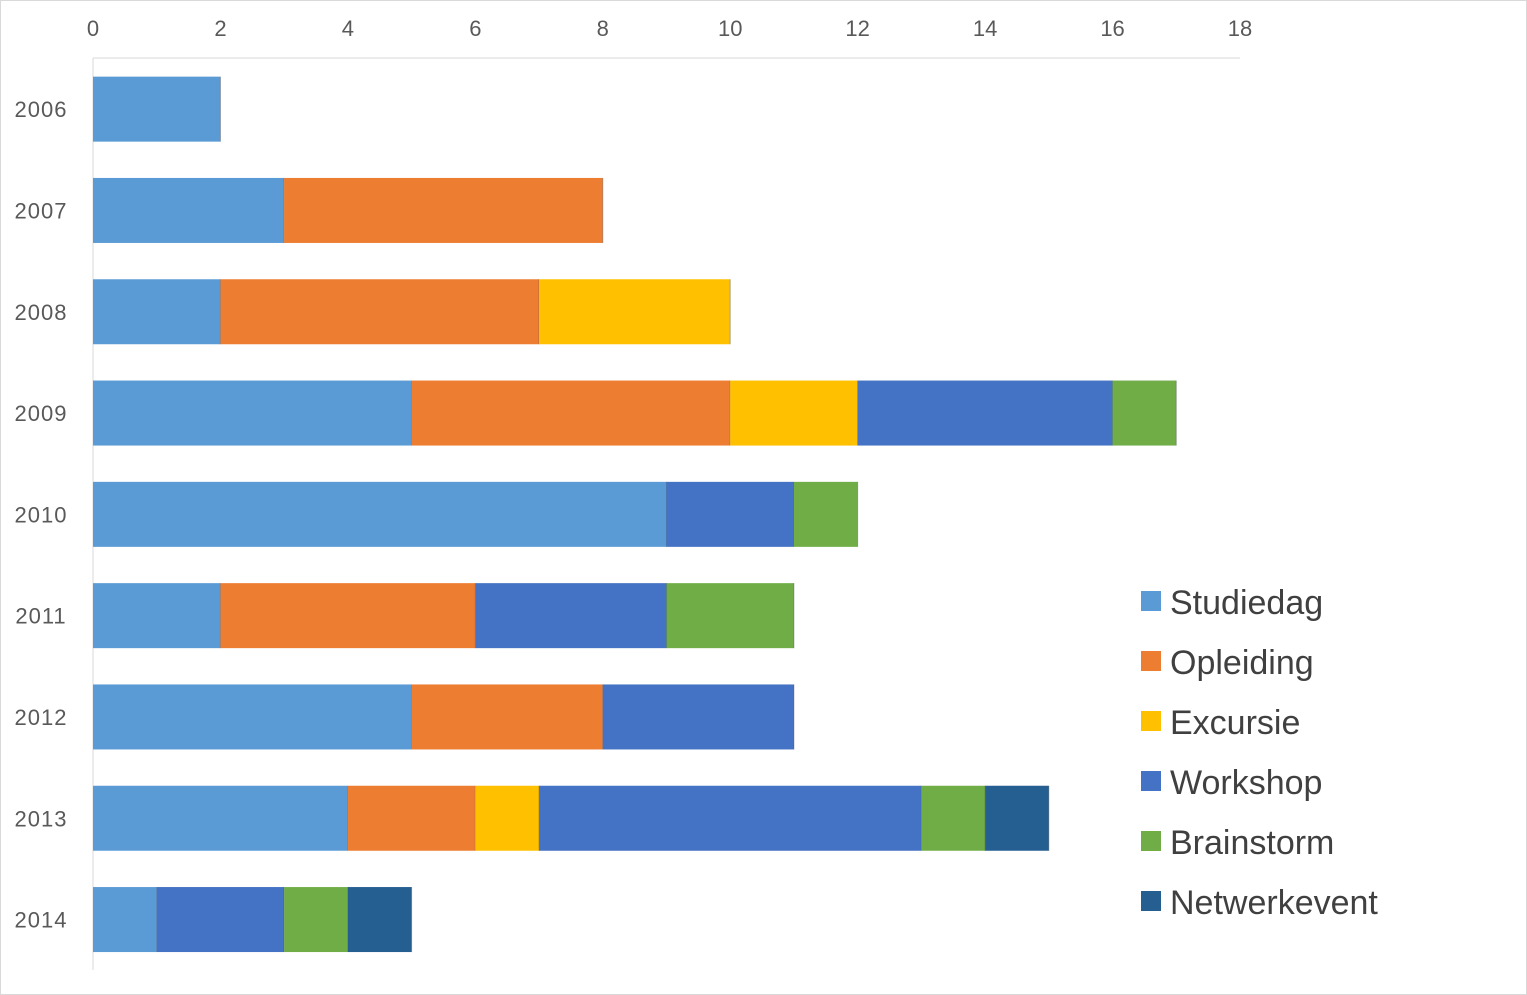 The width and height of the screenshot is (1527, 995). I want to click on bar-segment-opleiding-2007, so click(443, 210).